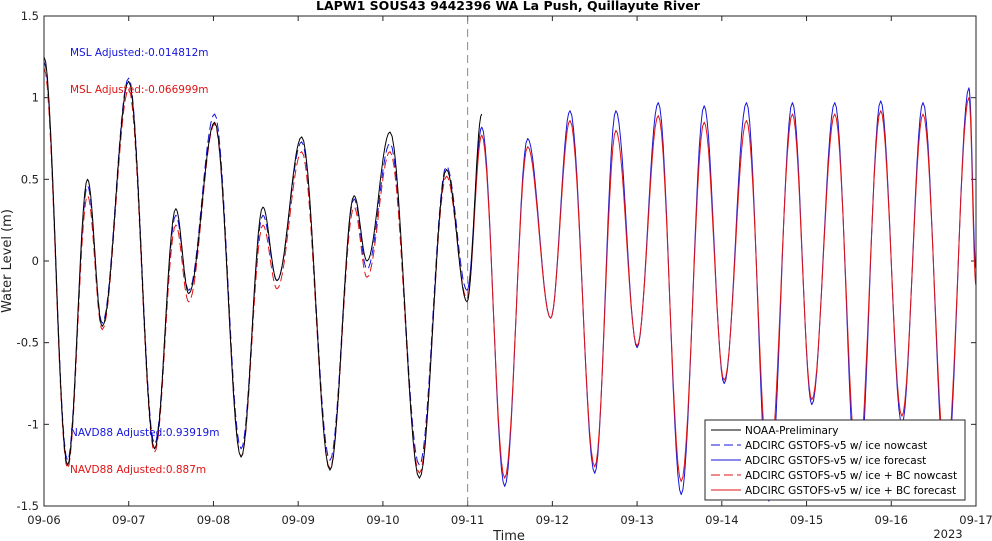 Image resolution: width=992 pixels, height=541 pixels. What do you see at coordinates (297, 520) in the screenshot?
I see `x-tick-label: 09-09` at bounding box center [297, 520].